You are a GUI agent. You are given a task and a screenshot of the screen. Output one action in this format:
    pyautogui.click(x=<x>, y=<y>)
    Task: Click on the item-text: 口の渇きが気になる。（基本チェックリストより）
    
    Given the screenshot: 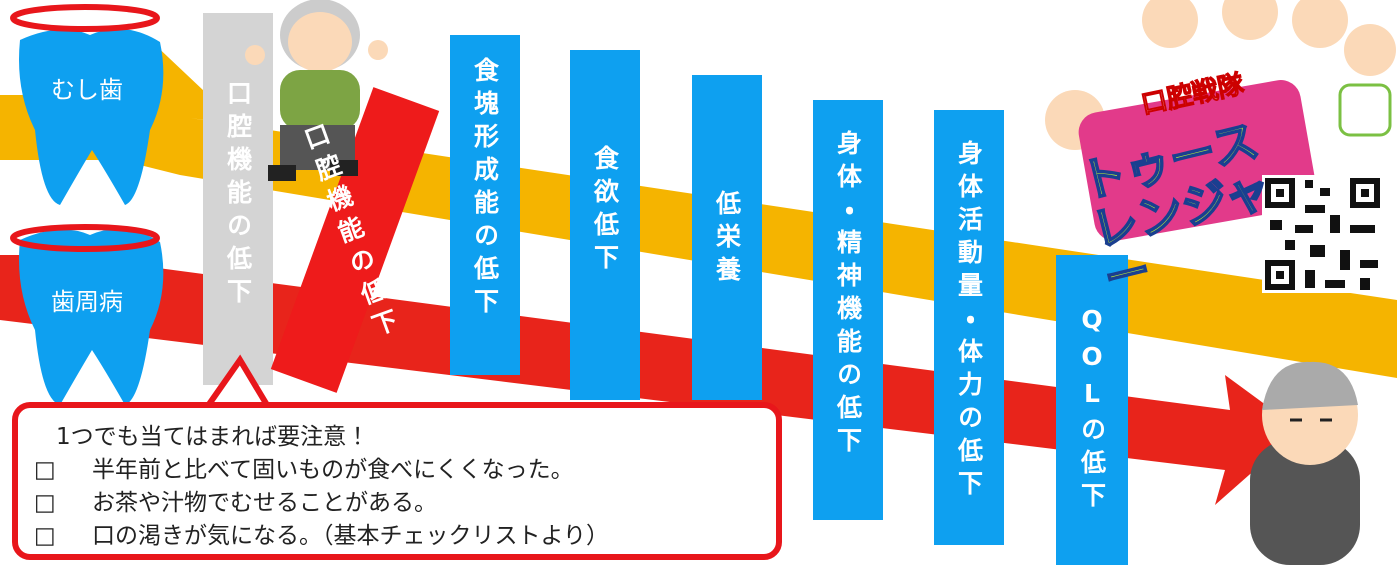 What is the action you would take?
    pyautogui.click(x=351, y=536)
    